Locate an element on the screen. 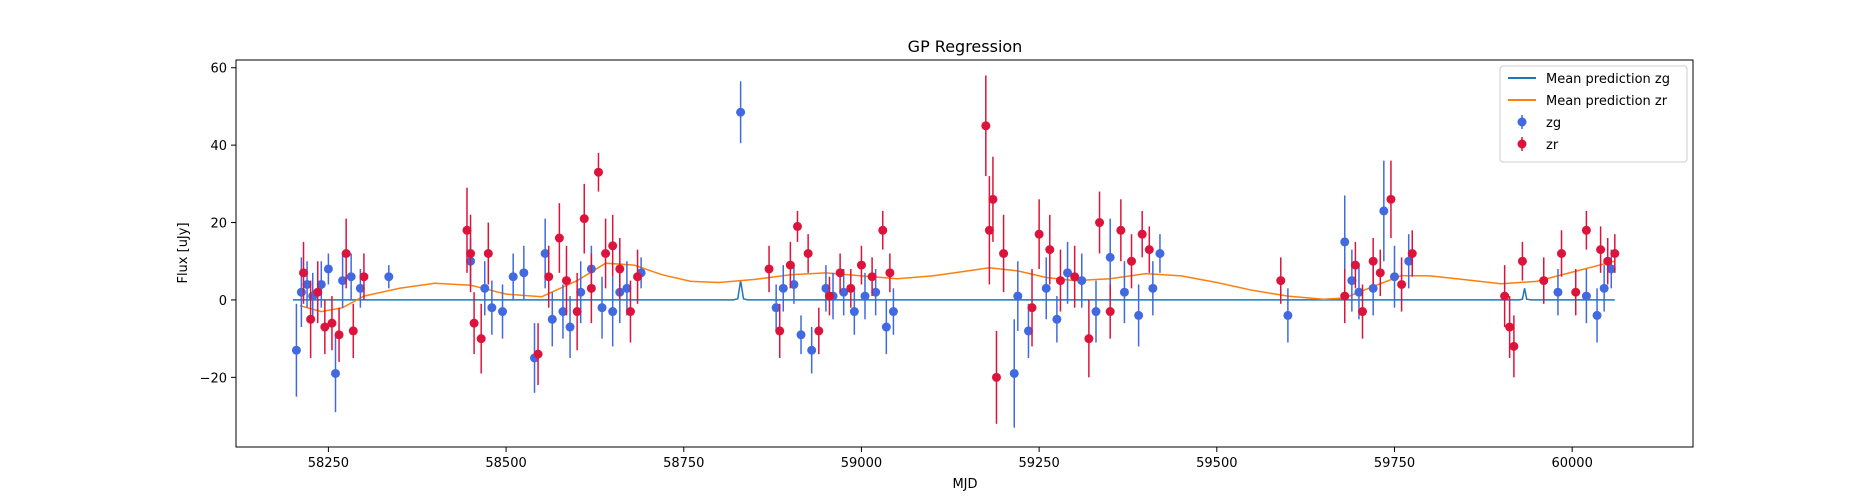 This screenshot has height=500, width=1875. legend-label: Mean prediction zg is located at coordinates (1608, 79).